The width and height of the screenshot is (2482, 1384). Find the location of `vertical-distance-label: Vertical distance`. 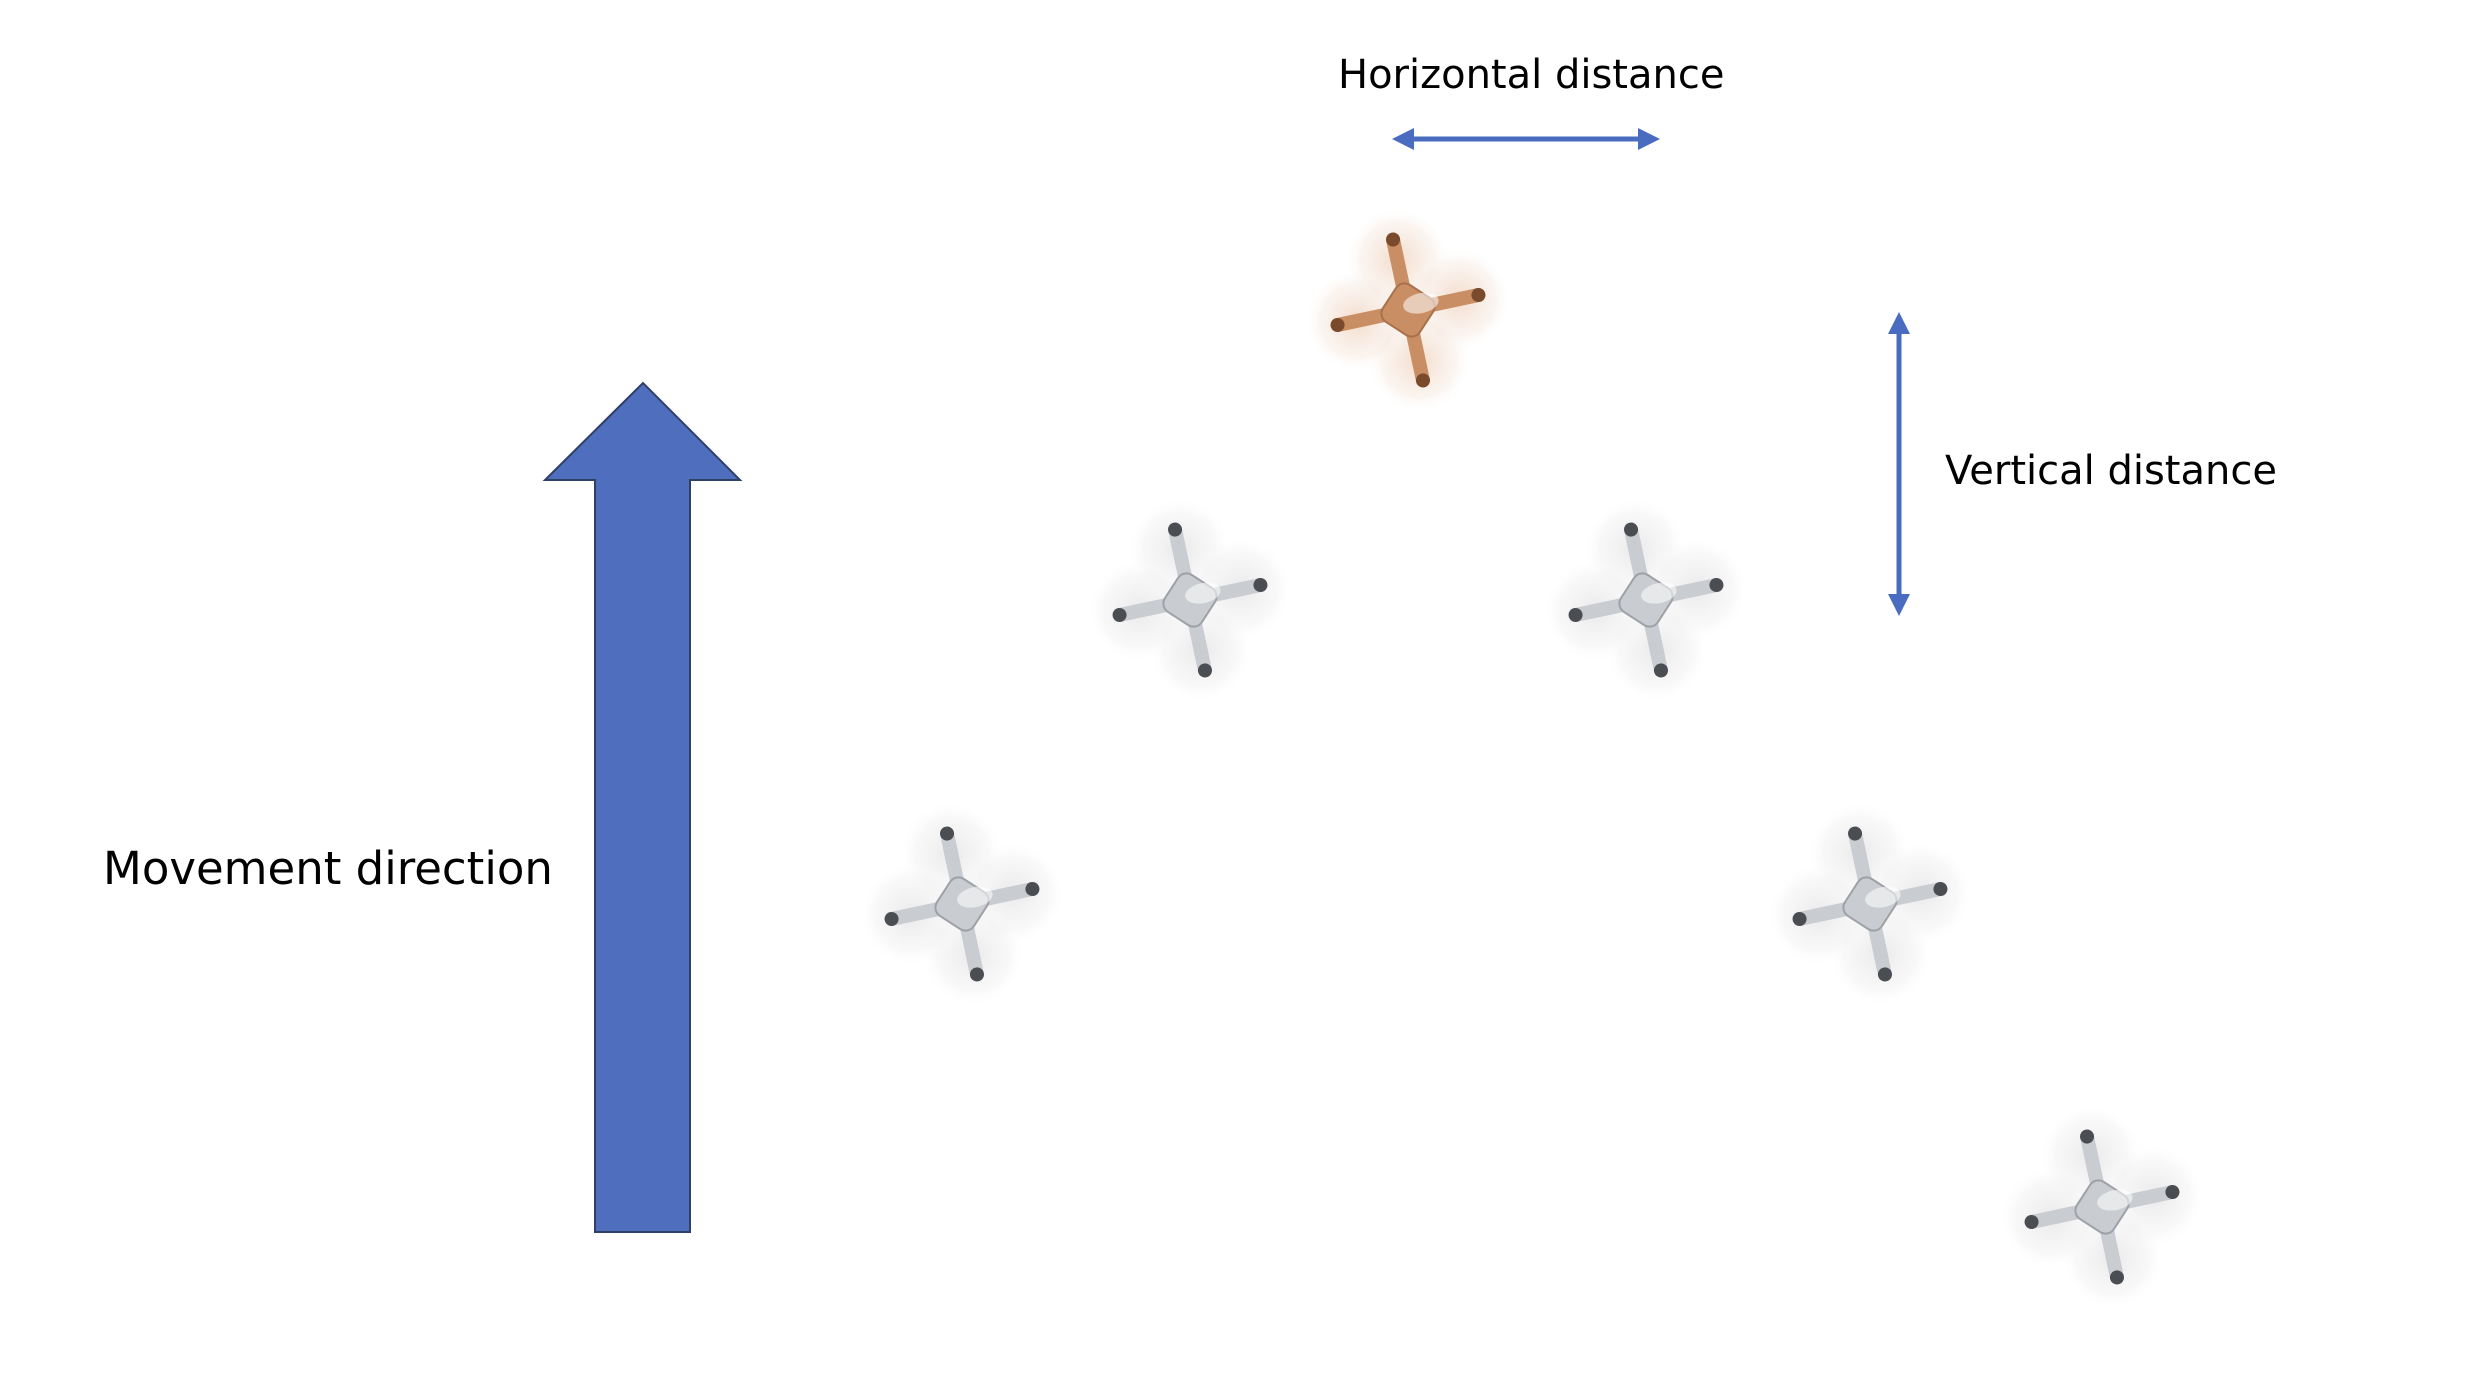

vertical-distance-label: Vertical distance is located at coordinates (2111, 471).